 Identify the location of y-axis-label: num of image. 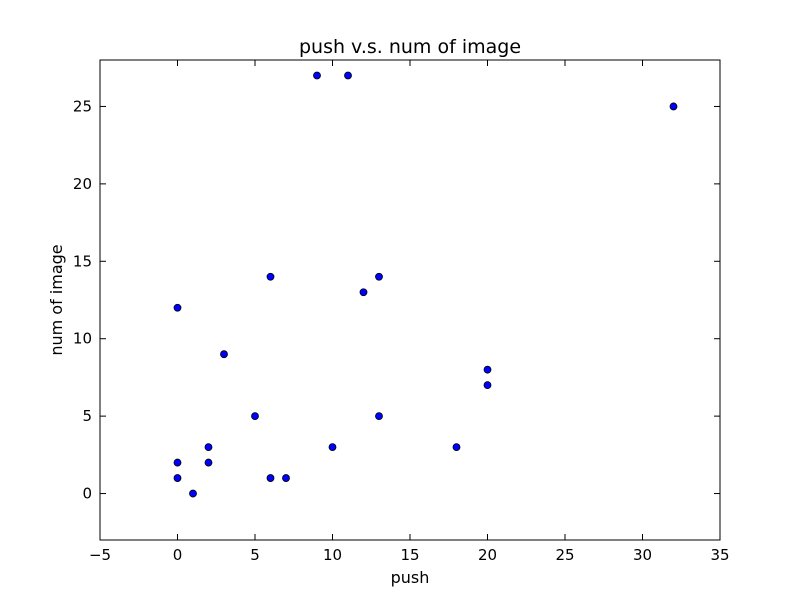
(56, 299).